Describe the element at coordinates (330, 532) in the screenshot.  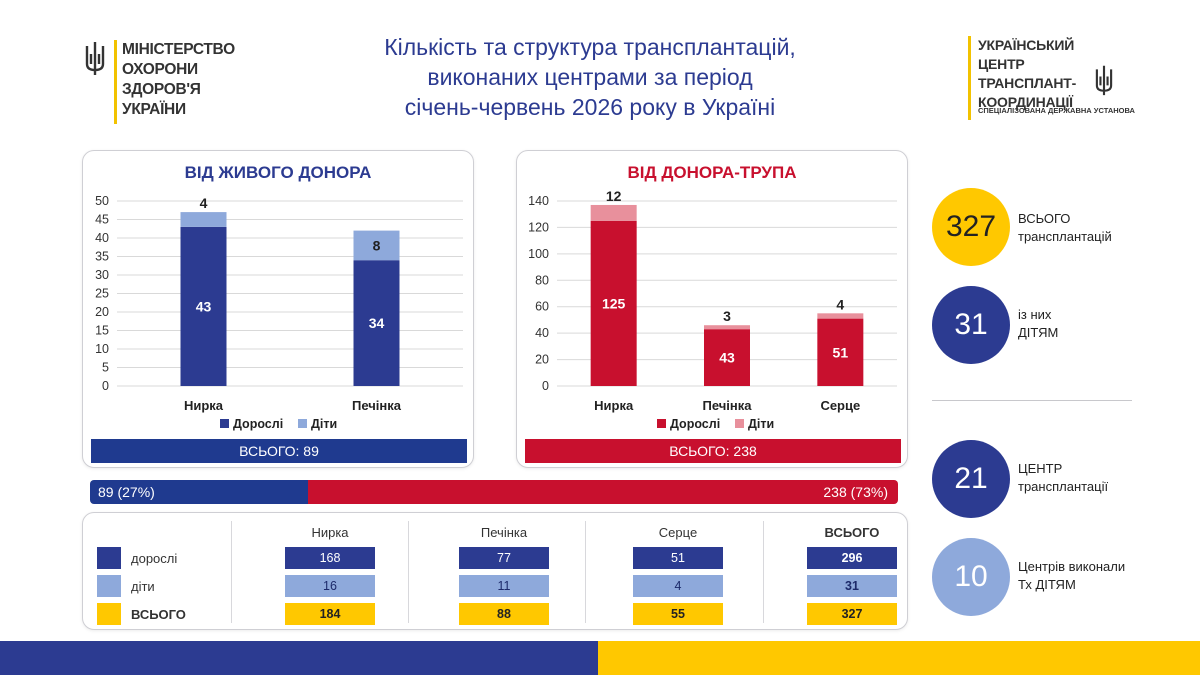
I see `column-header-kidney: Нирка` at that location.